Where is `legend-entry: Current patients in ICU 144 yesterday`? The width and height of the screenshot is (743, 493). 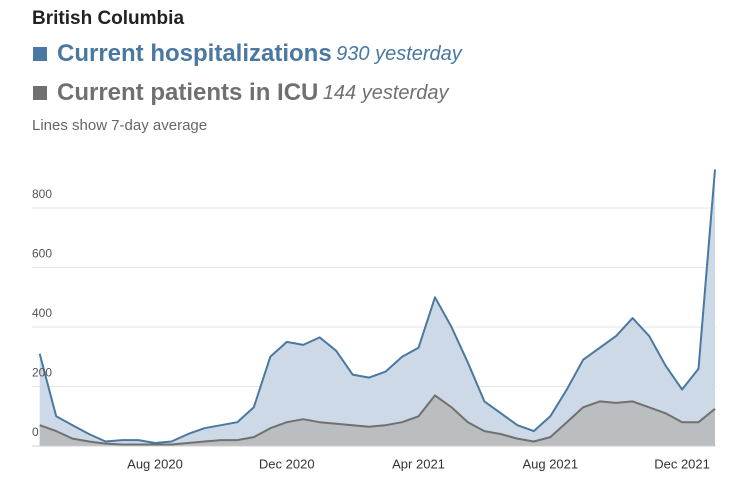 legend-entry: Current patients in ICU 144 yesterday is located at coordinates (253, 92).